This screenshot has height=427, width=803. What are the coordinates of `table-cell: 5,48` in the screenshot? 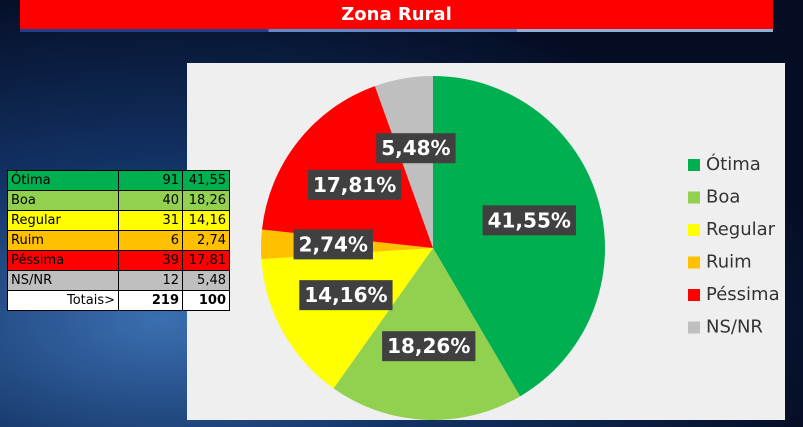 It's located at (206, 280).